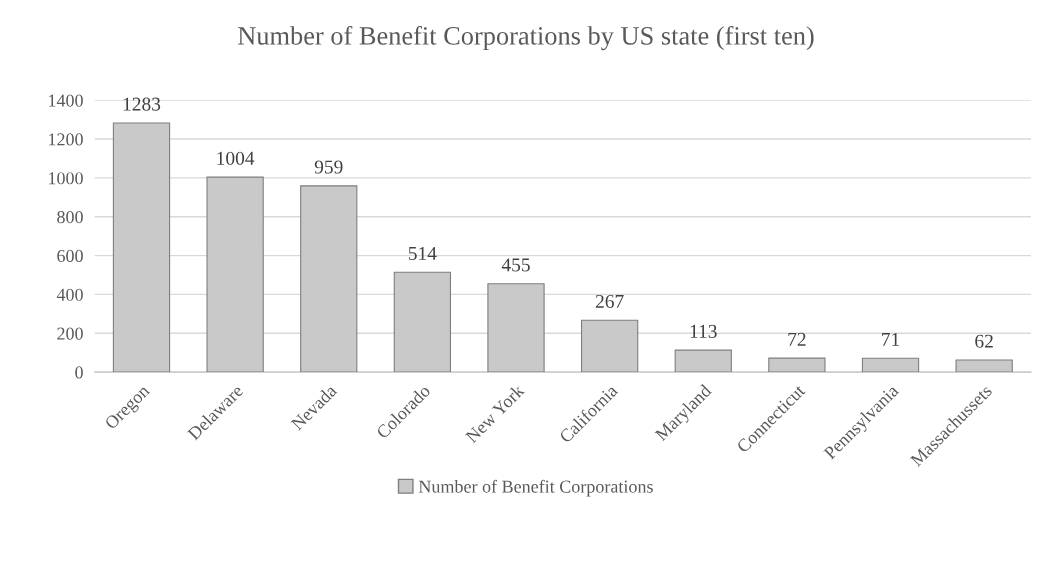  What do you see at coordinates (69, 294) in the screenshot?
I see `y-tick-label: 400` at bounding box center [69, 294].